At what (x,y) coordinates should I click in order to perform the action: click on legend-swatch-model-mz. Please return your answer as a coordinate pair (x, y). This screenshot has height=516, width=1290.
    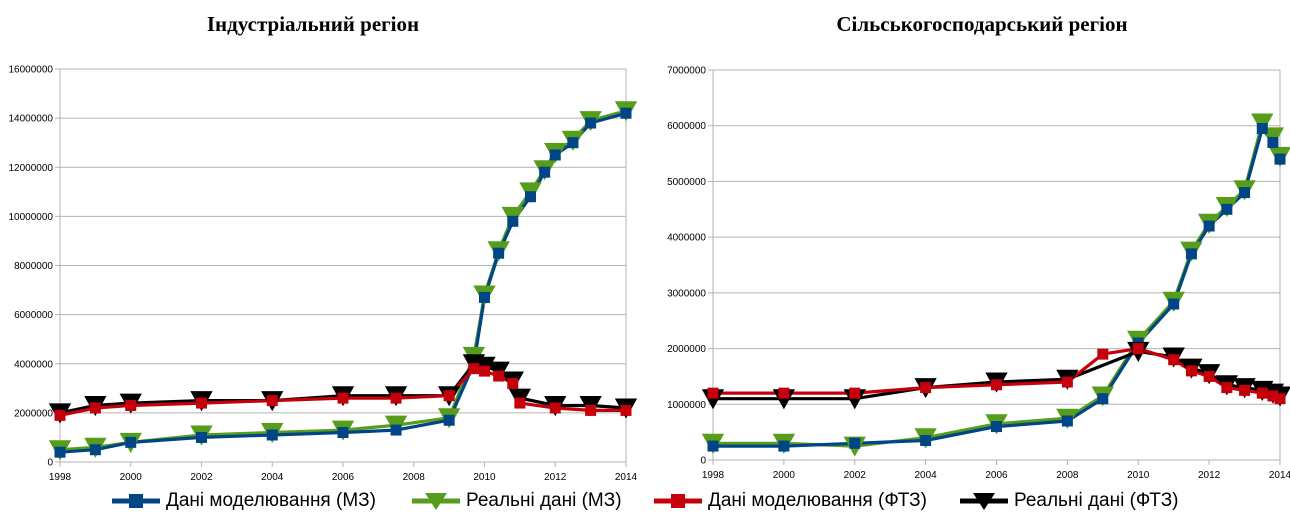
    Looking at the image, I should click on (136, 501).